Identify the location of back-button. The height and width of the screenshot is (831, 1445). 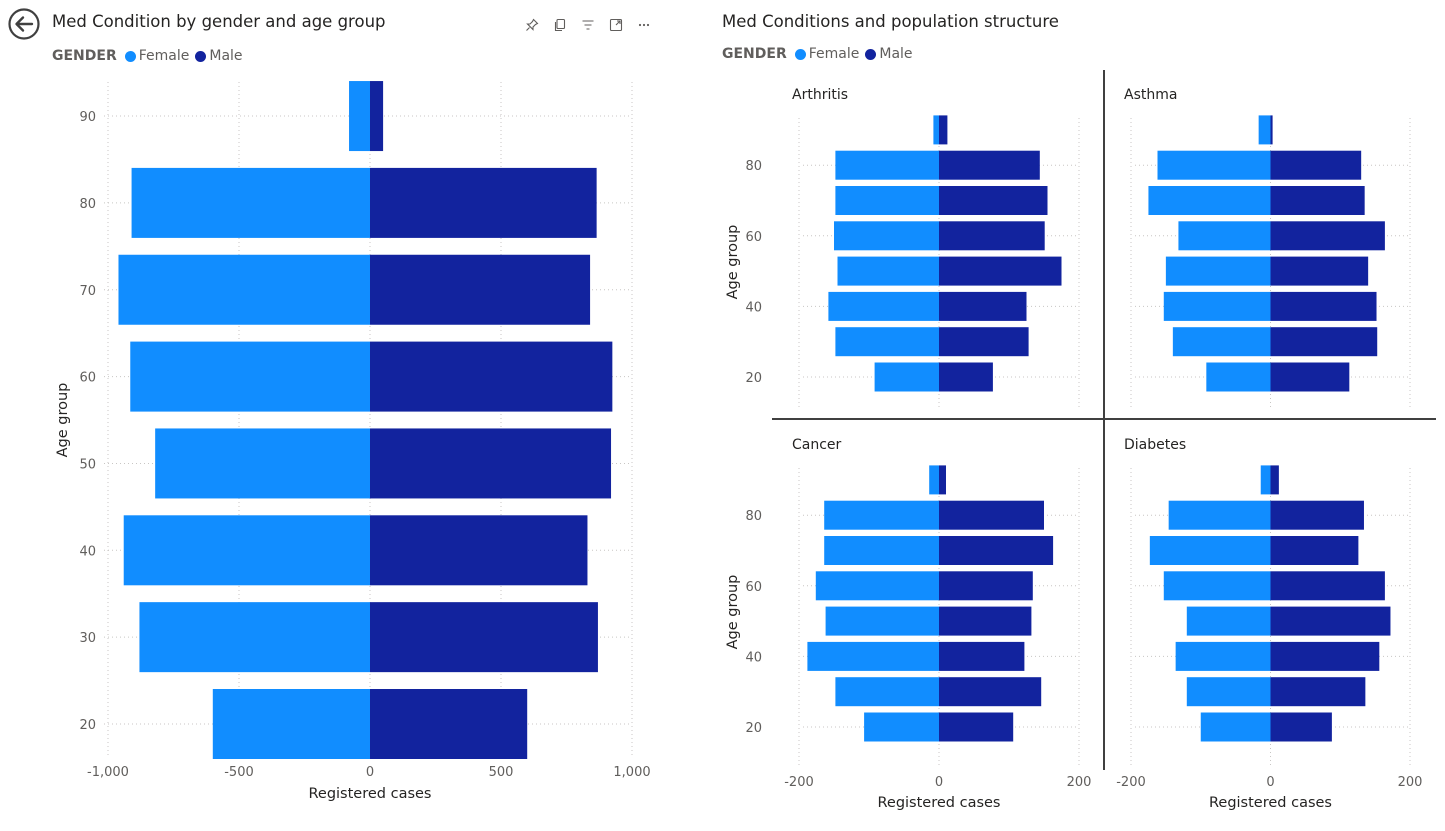
(24, 24).